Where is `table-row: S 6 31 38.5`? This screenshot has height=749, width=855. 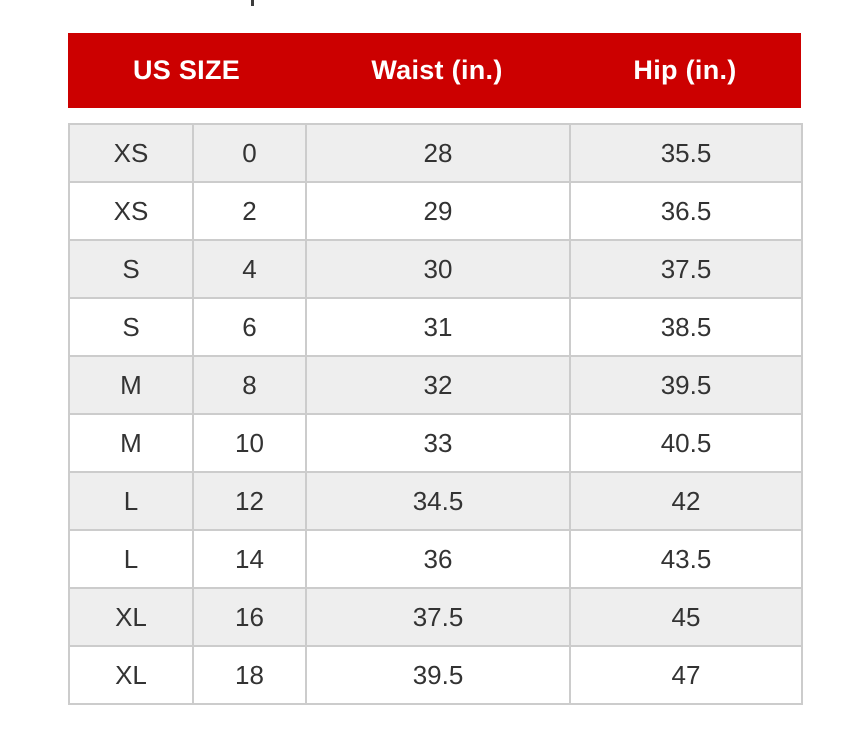
table-row: S 6 31 38.5 is located at coordinates (435, 327).